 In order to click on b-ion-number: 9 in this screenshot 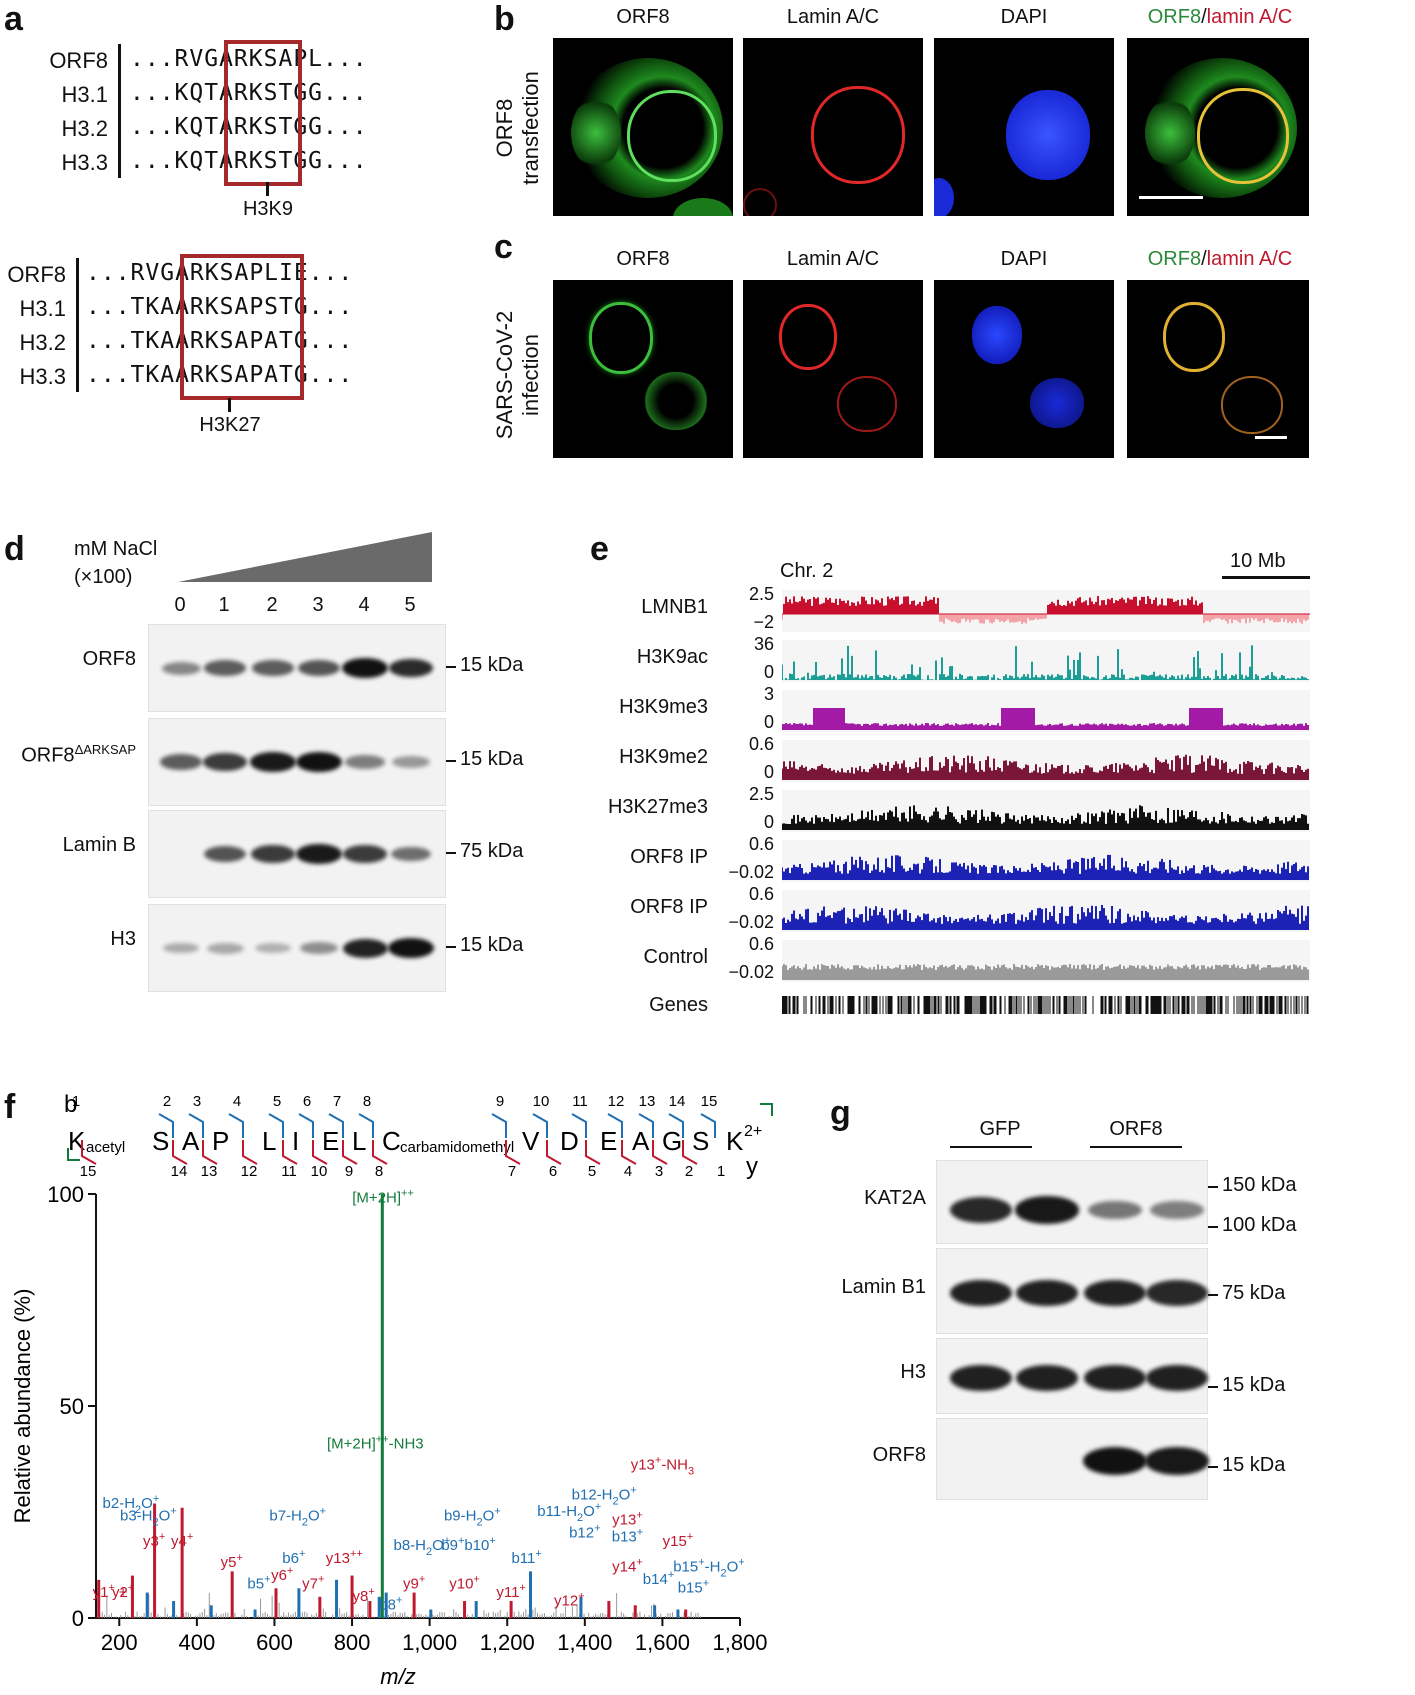, I will do `click(500, 1101)`.